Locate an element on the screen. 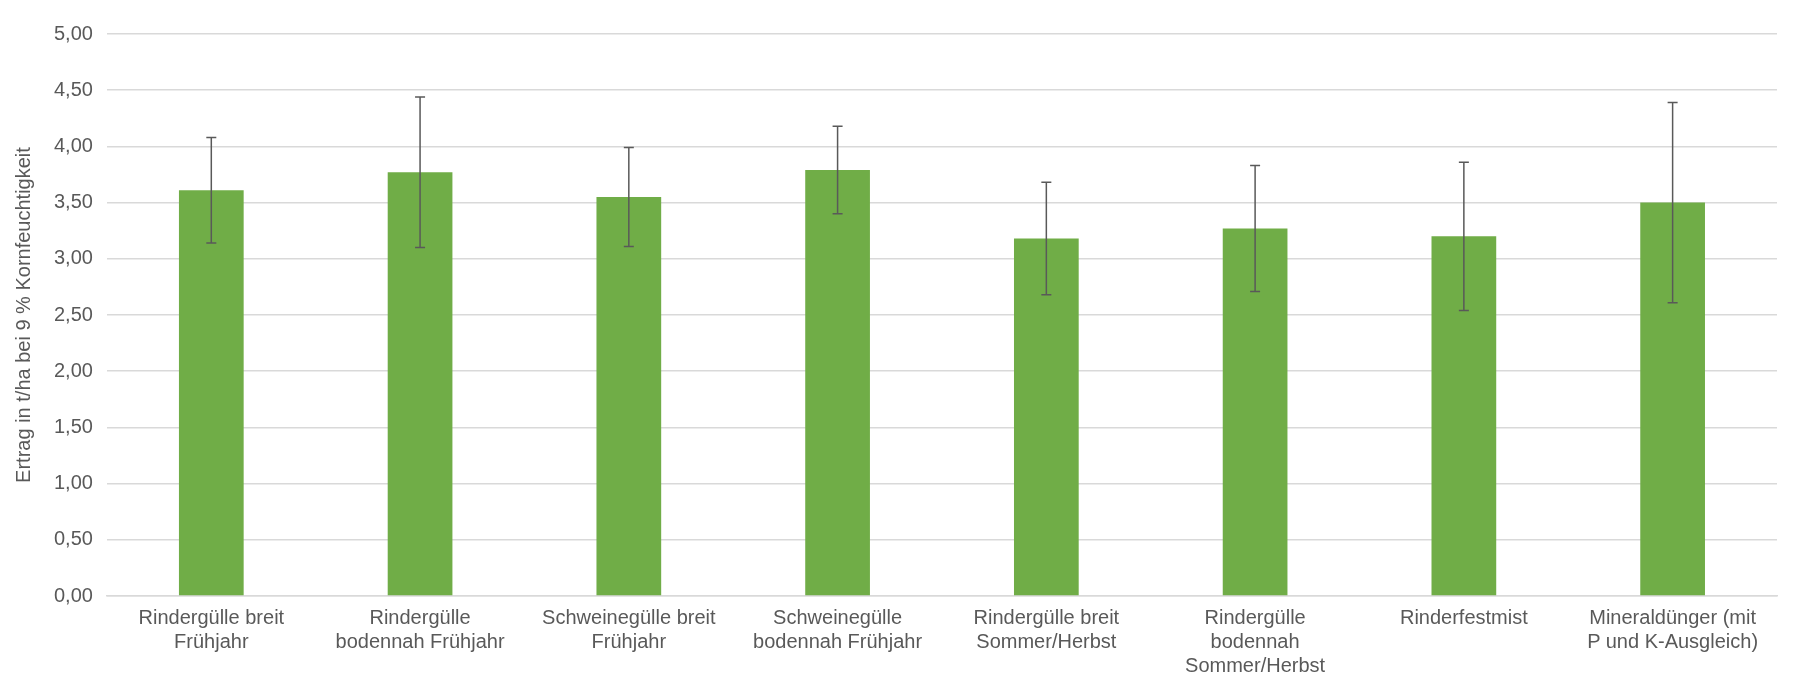 The image size is (1805, 696). x-tick-label: Schweinegülle breit Frühjahr is located at coordinates (629, 628).